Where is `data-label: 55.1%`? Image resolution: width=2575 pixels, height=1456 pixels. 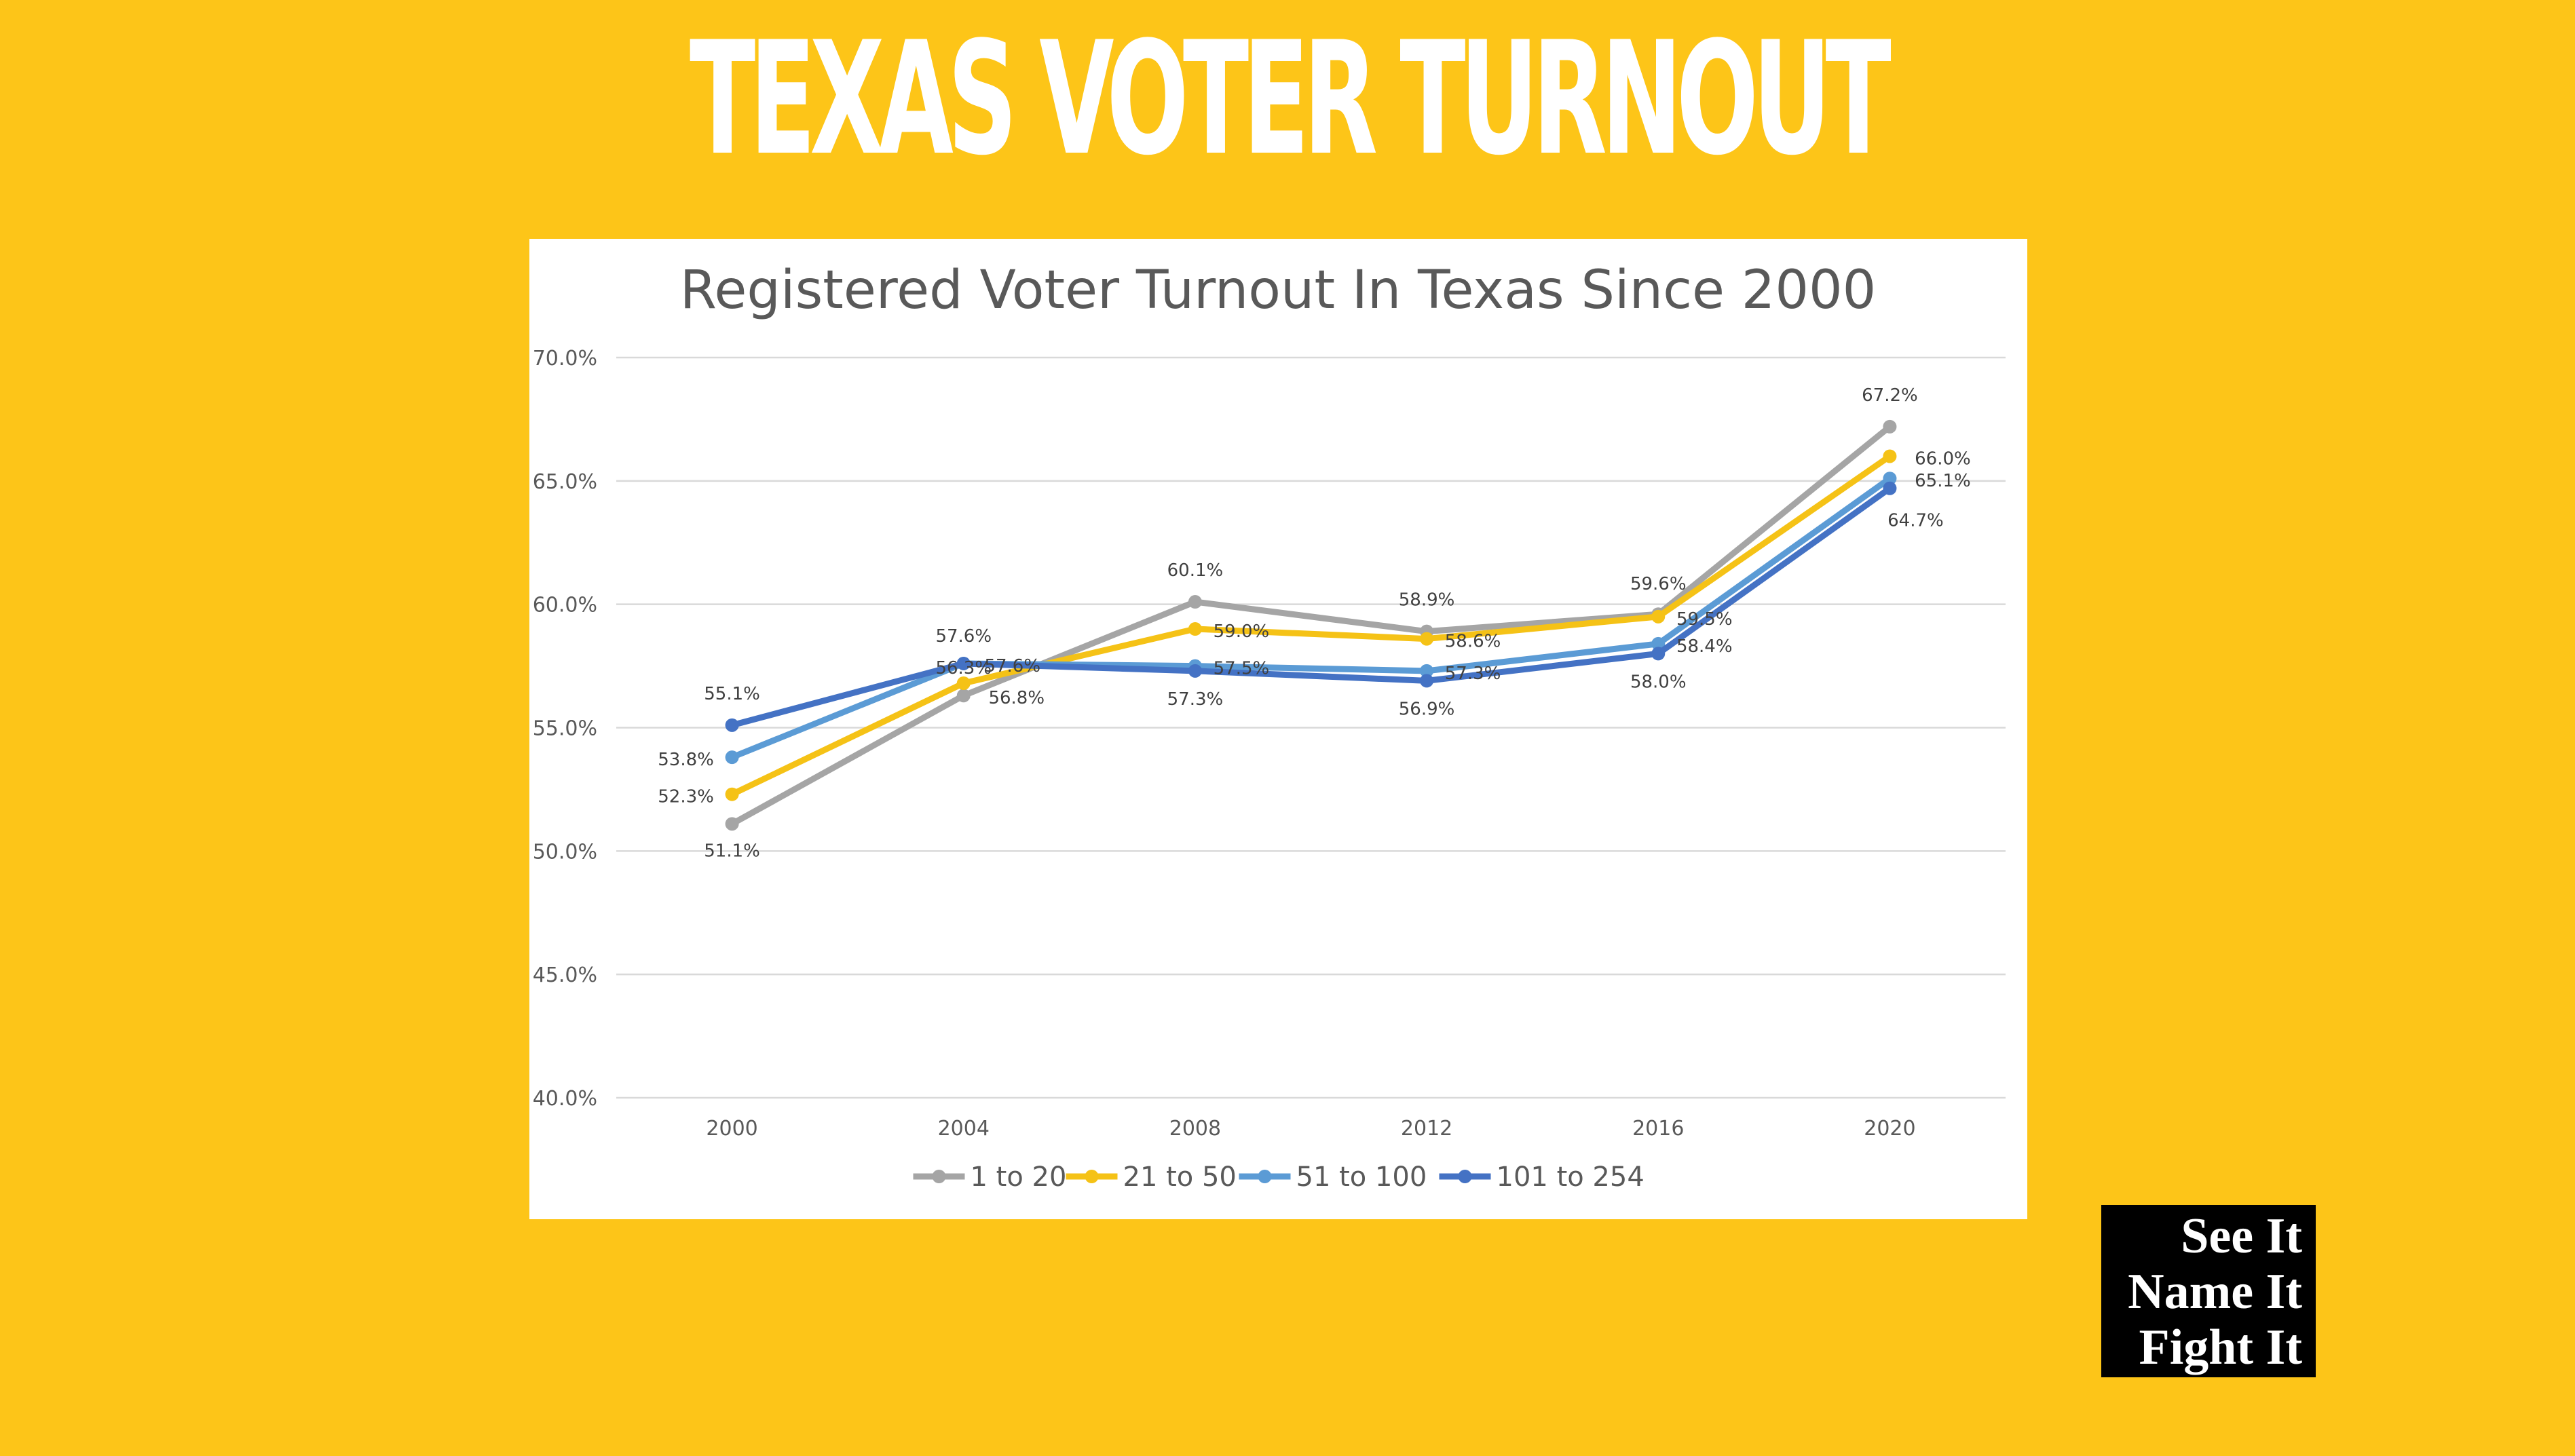 data-label: 55.1% is located at coordinates (732, 694).